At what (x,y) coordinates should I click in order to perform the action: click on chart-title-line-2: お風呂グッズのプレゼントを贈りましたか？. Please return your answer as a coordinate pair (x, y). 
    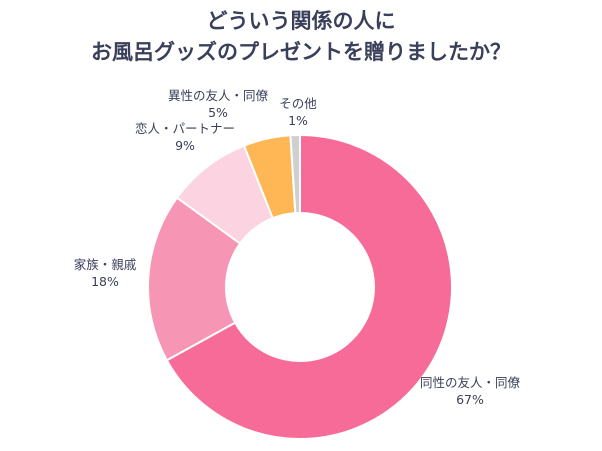
    Looking at the image, I should click on (301, 52).